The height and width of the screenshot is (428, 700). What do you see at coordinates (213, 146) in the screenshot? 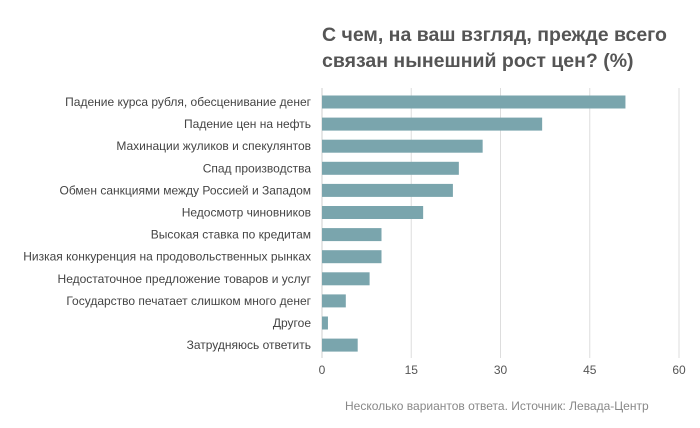
I see `category-label: Махинации жуликов и спекулянтов` at bounding box center [213, 146].